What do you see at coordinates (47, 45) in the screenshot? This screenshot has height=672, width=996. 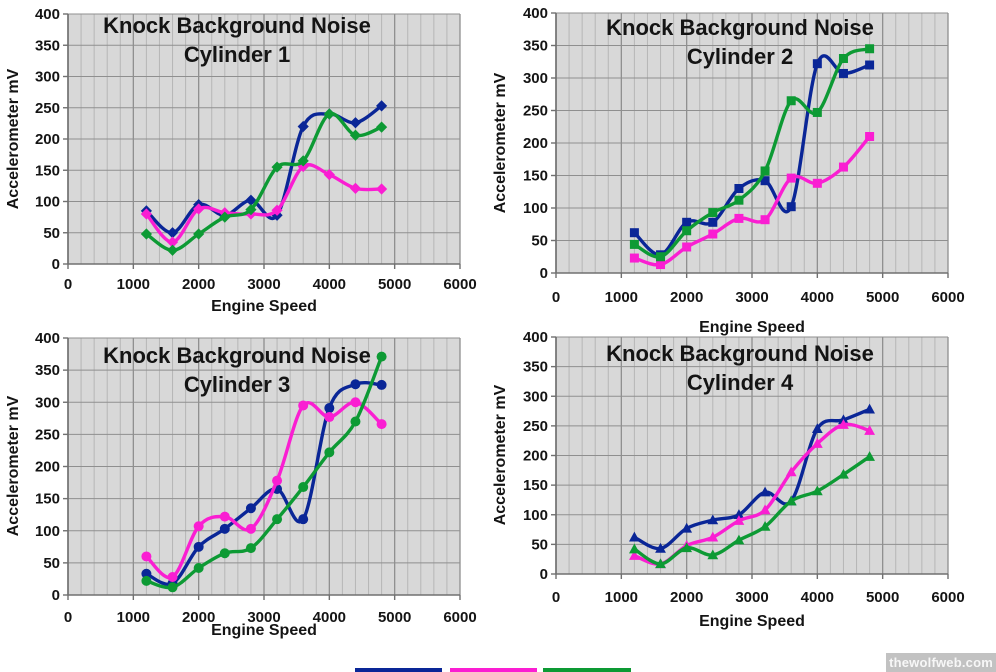 I see `y-tick-label: 350` at bounding box center [47, 45].